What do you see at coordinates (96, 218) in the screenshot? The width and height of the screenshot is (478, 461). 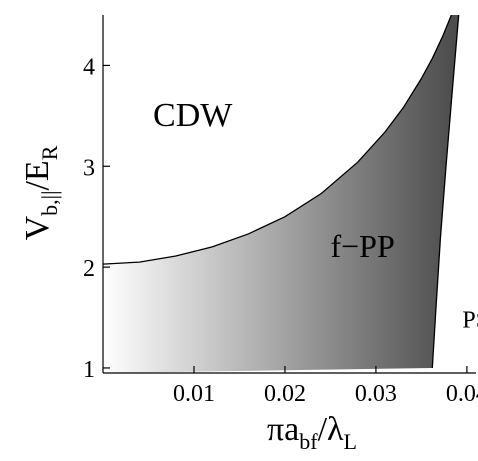 I see `y-axis-ticks: 1 2 3 4` at bounding box center [96, 218].